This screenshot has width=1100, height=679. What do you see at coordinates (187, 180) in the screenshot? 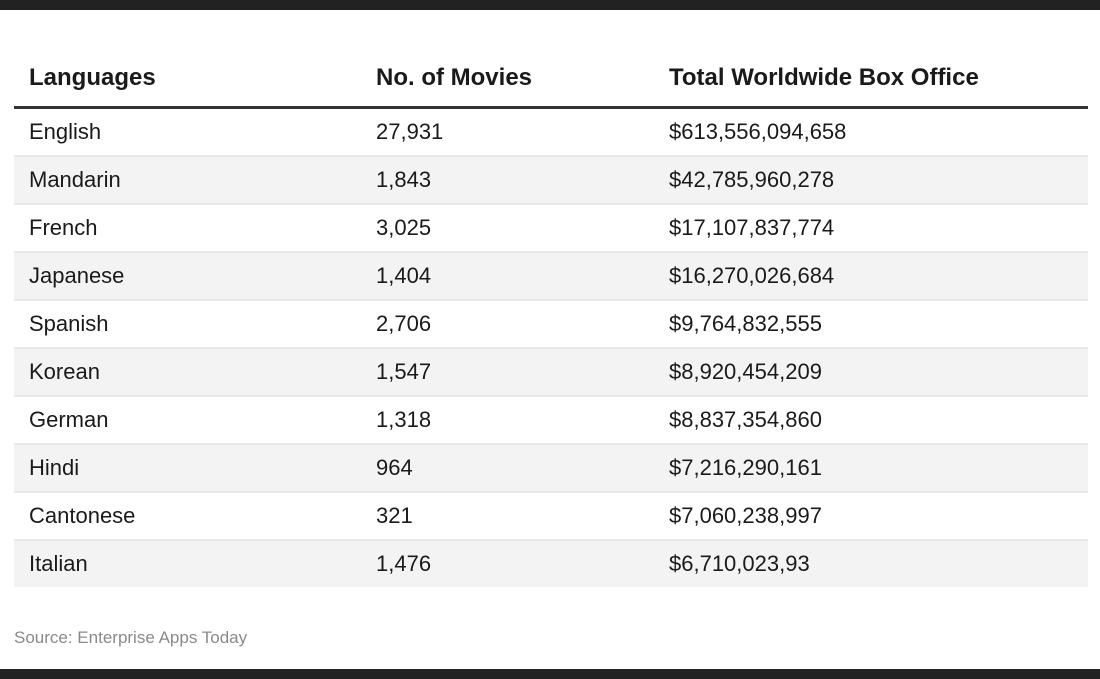
I see `language-cell: Mandarin` at bounding box center [187, 180].